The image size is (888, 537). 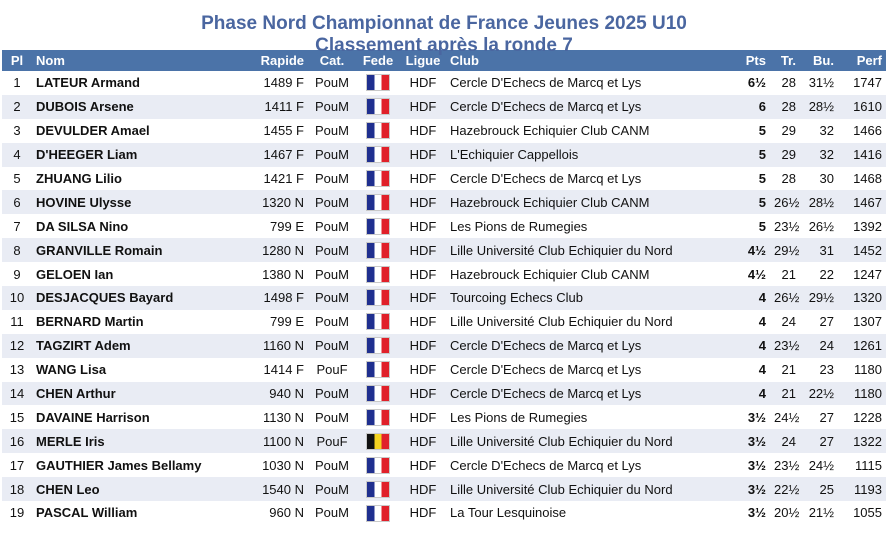 I want to click on category-cell: PouF, so click(x=332, y=370).